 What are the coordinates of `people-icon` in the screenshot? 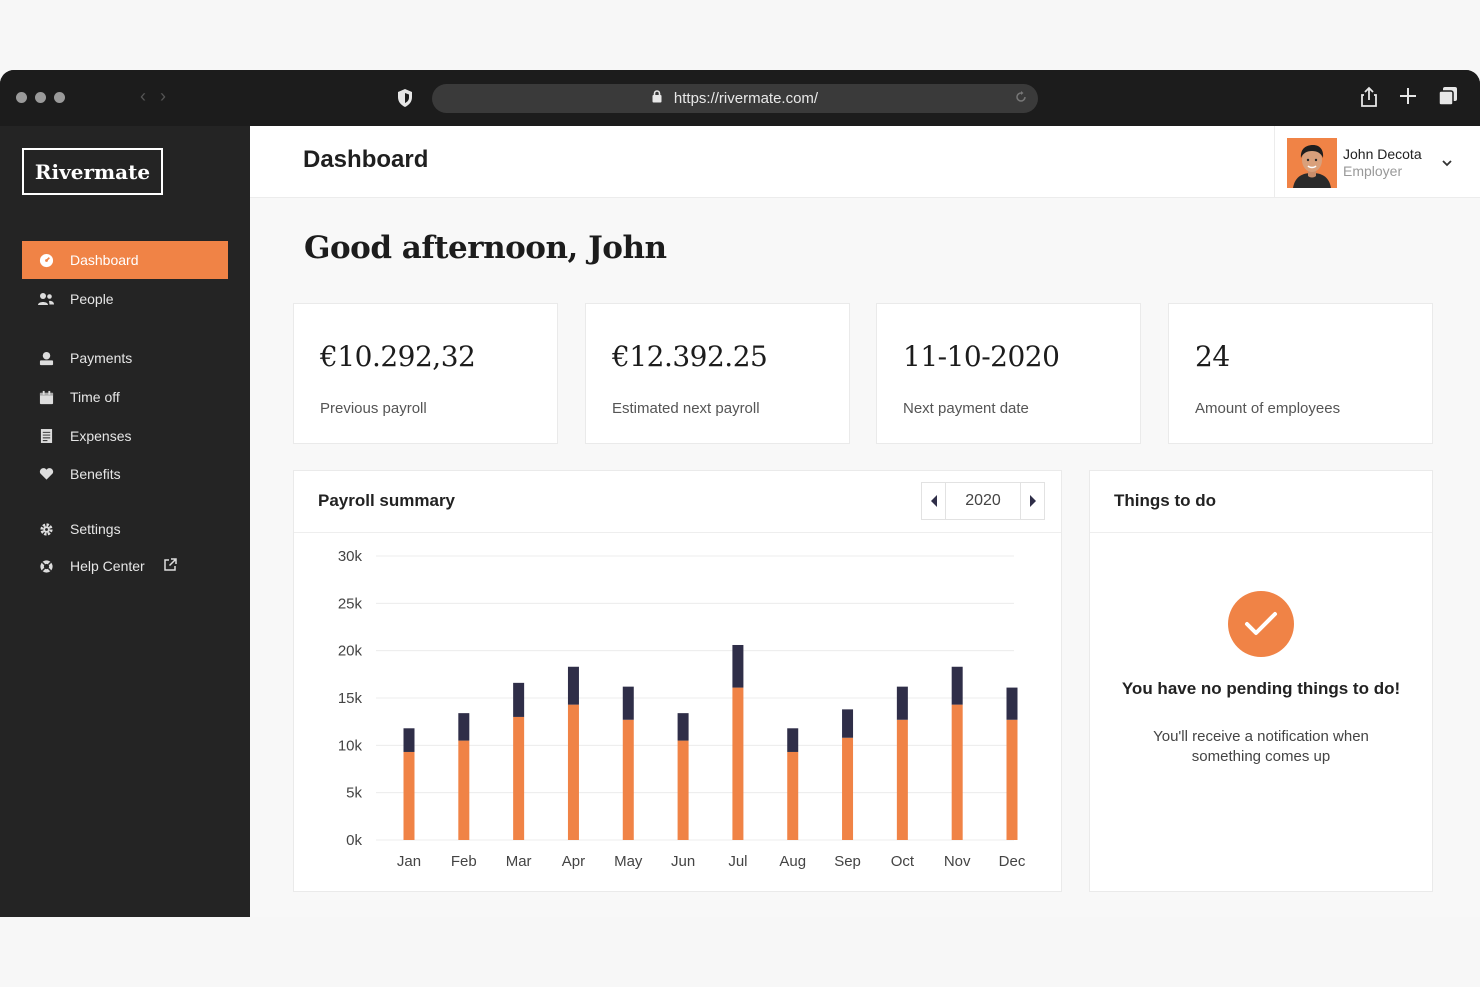 It's located at (46, 299).